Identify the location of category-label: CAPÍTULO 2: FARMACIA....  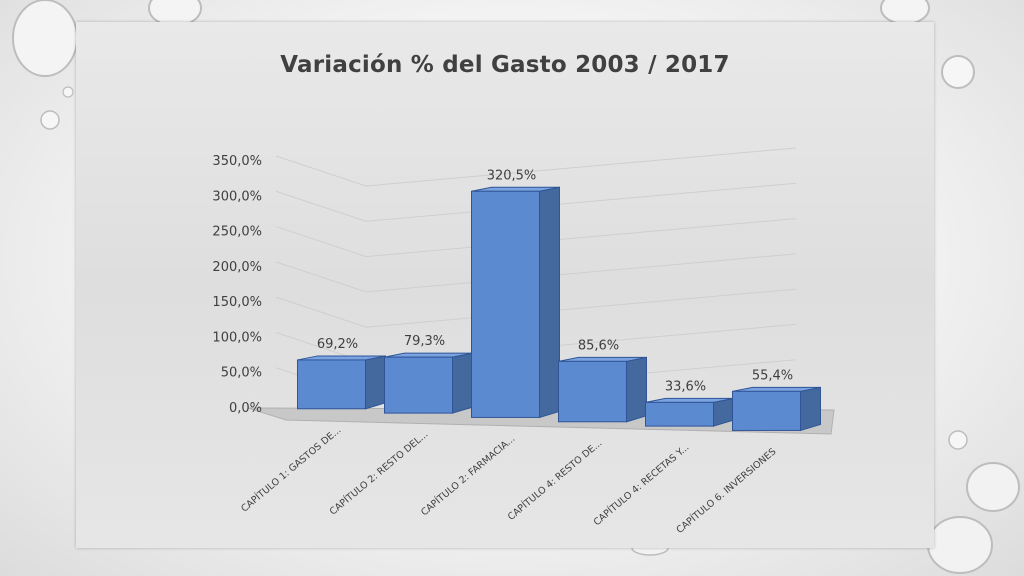
(467, 476).